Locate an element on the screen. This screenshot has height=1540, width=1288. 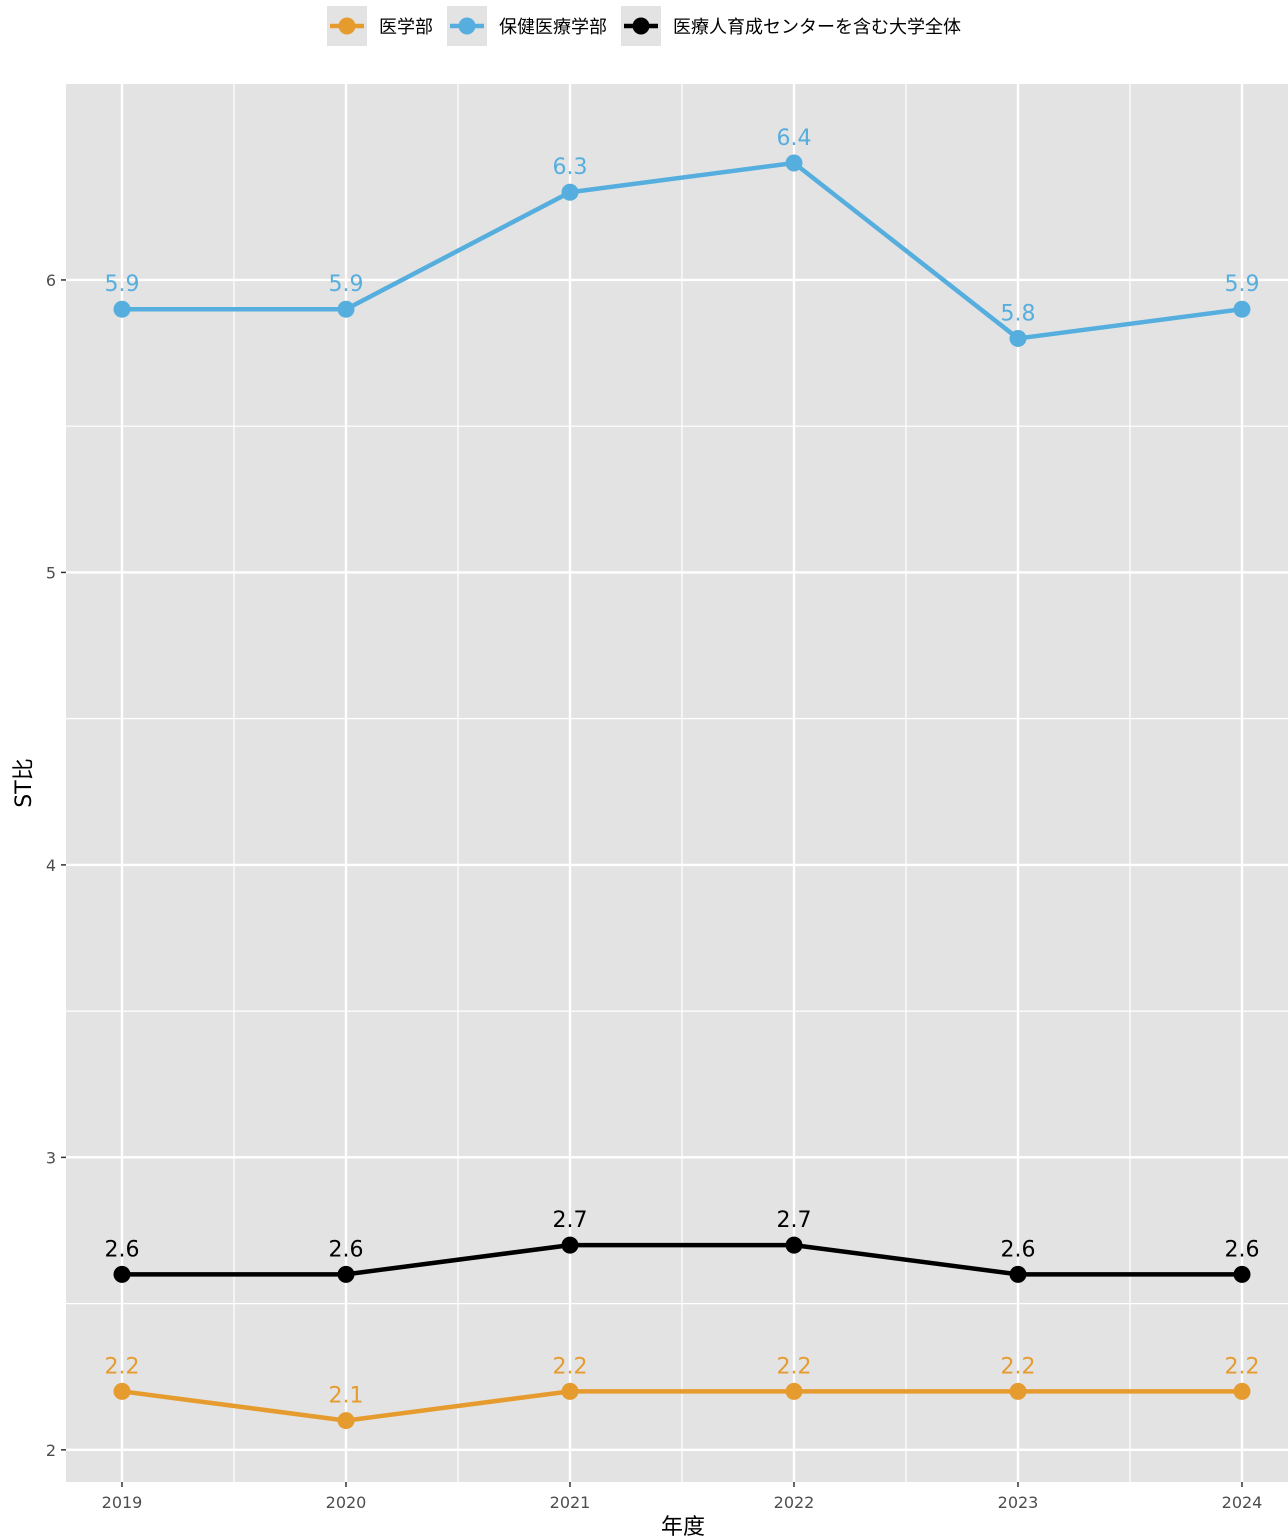
legend: 医学部 保健医療学部 医療人育成センターを含む大学全体 is located at coordinates (644, 26).